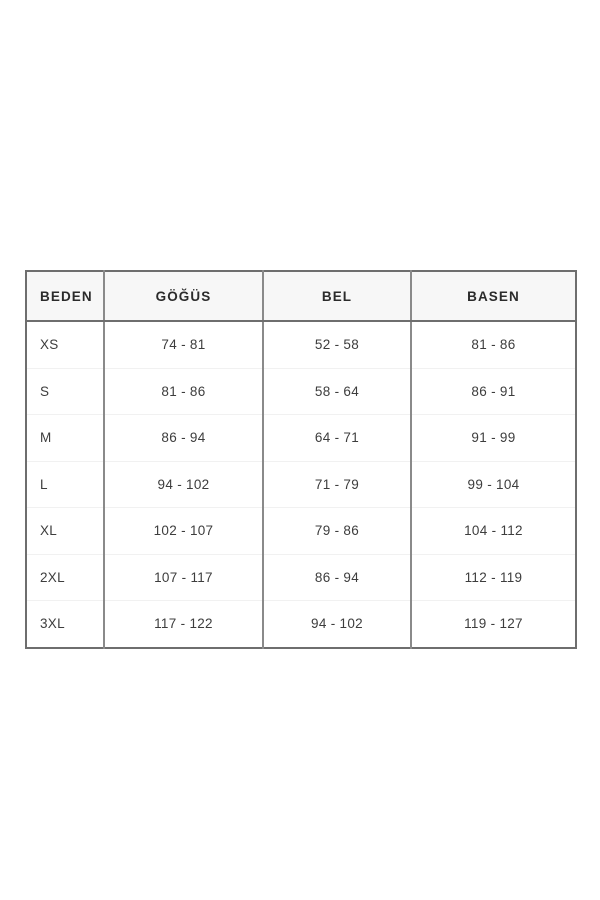 The height and width of the screenshot is (900, 600). Describe the element at coordinates (183, 577) in the screenshot. I see `cell-chest: 107 - 117` at that location.